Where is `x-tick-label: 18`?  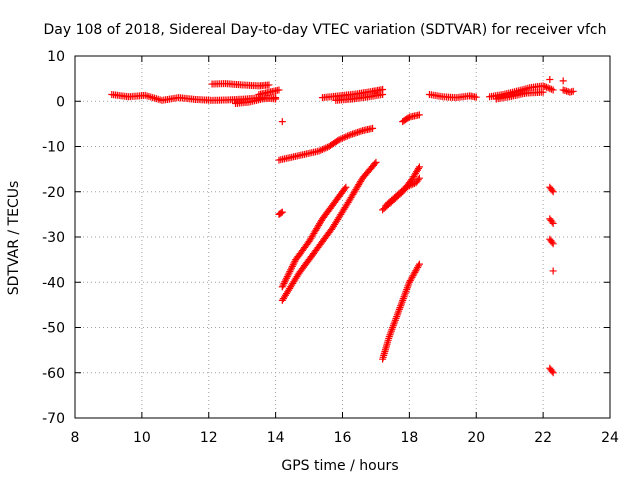 x-tick-label: 18 is located at coordinates (409, 438).